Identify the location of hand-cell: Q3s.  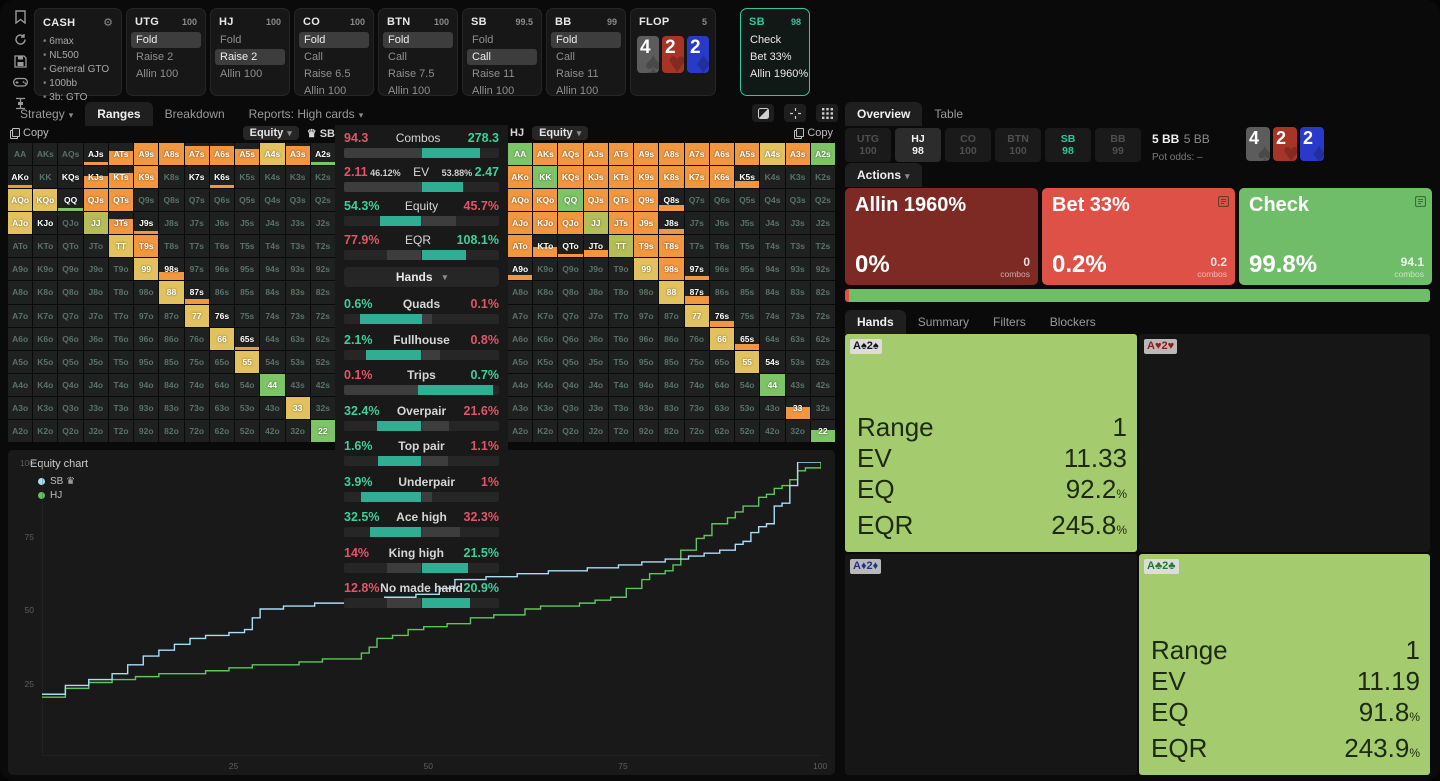
(297, 200).